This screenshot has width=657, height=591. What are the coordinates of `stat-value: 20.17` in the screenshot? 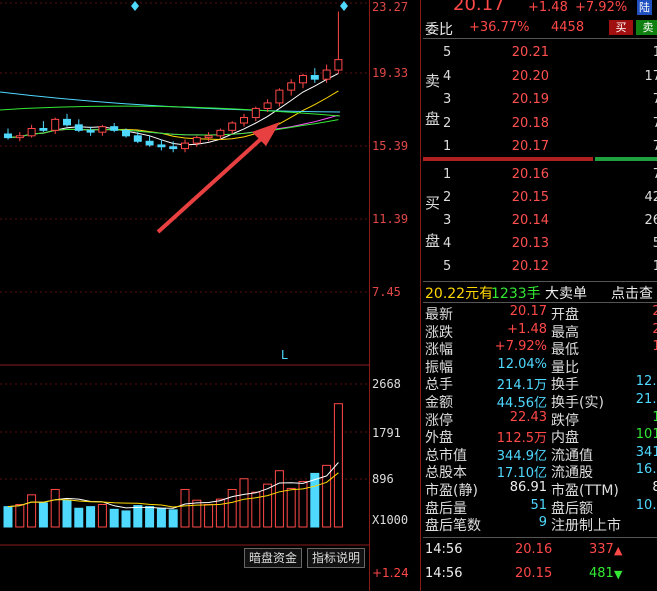 It's located at (528, 311).